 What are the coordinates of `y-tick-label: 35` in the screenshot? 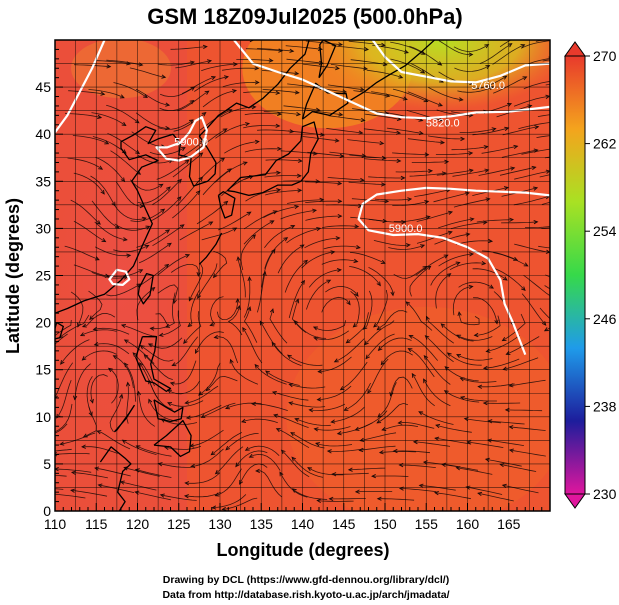 It's located at (43, 181).